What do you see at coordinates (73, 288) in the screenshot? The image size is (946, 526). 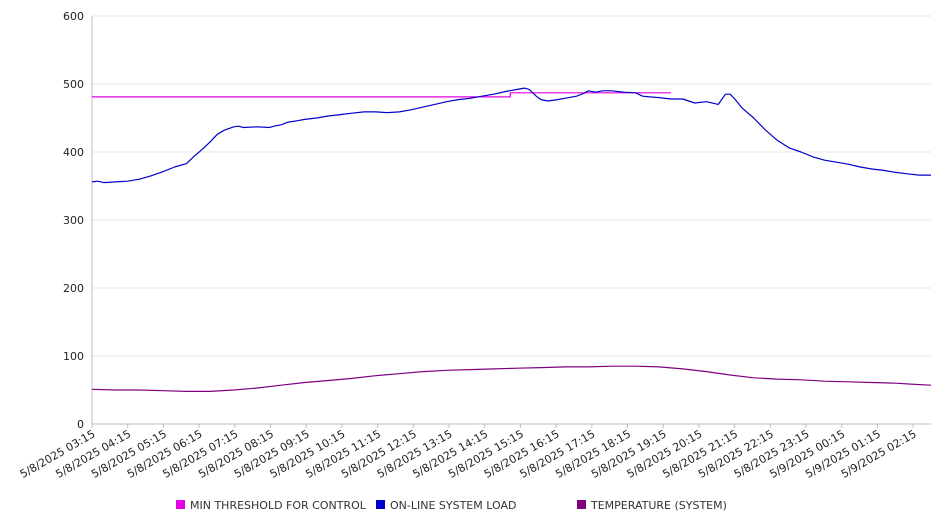 I see `y-tick-label: 200` at bounding box center [73, 288].